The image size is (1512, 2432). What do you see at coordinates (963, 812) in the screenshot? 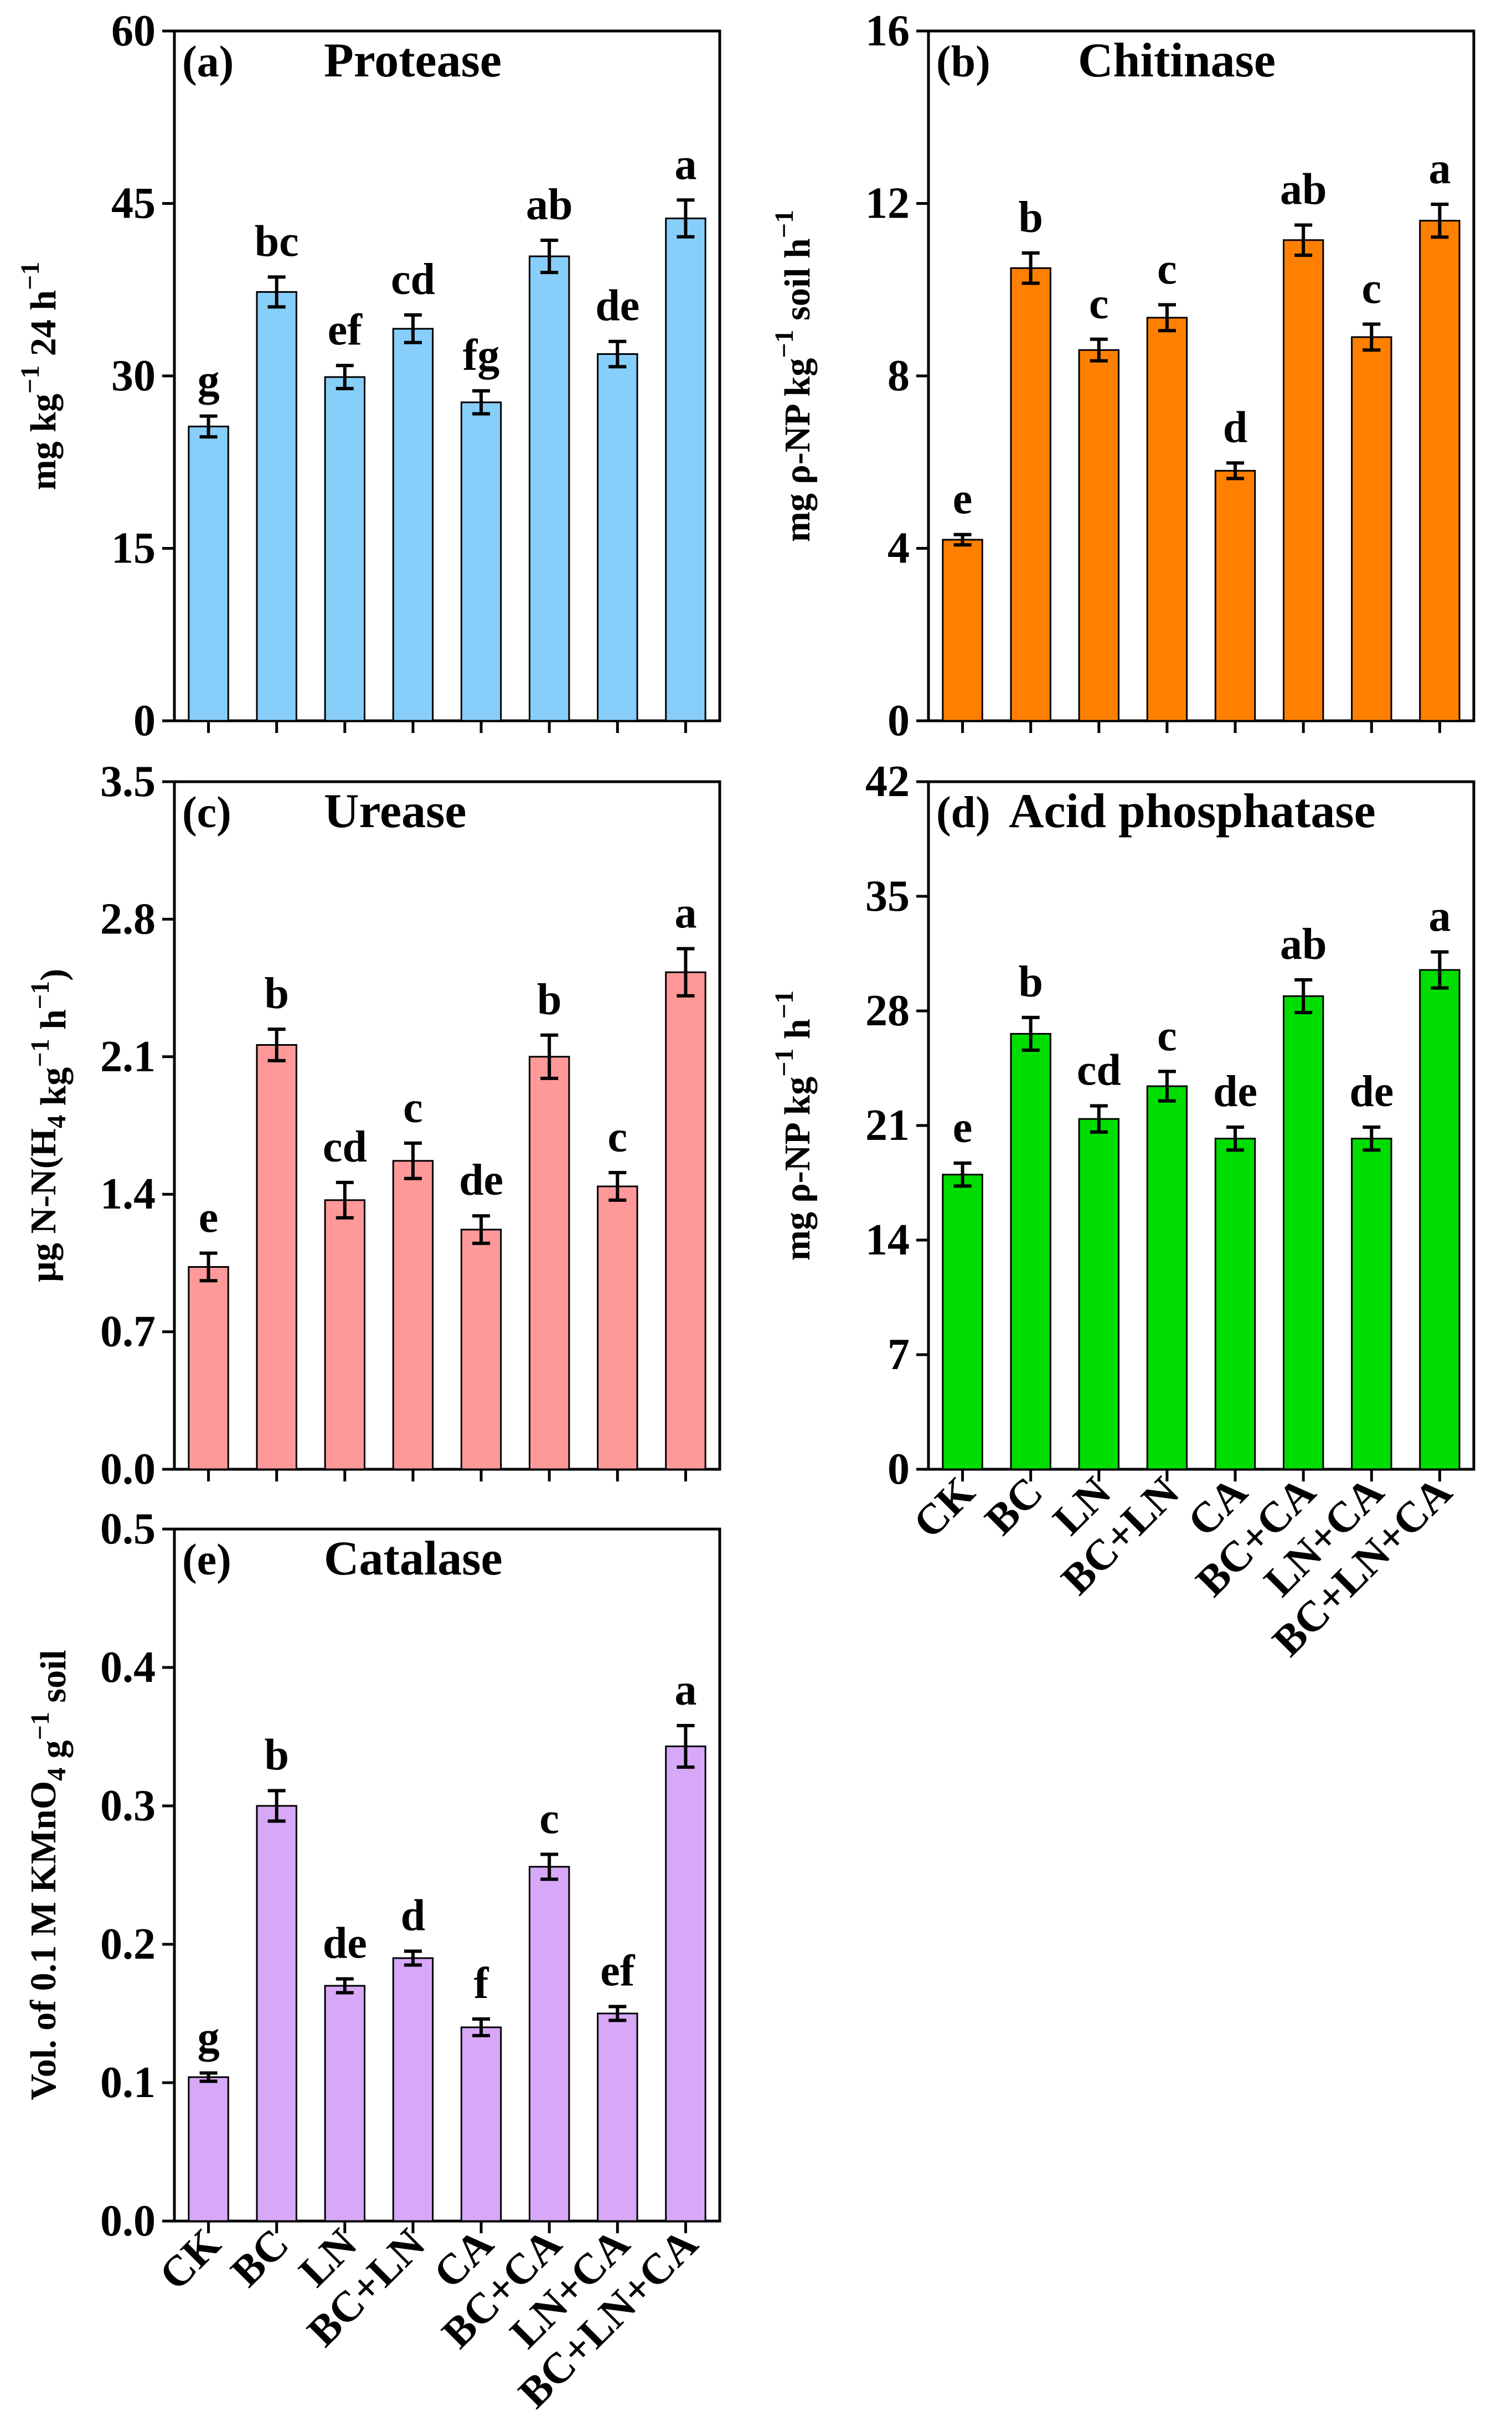
I see `panel-label: (d)` at bounding box center [963, 812].